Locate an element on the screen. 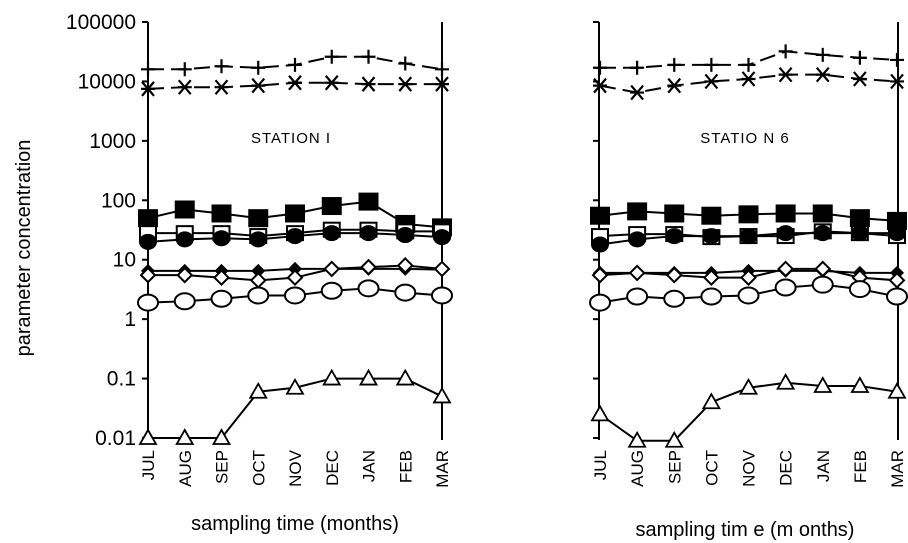  x-tick-label: AUG is located at coordinates (637, 468).